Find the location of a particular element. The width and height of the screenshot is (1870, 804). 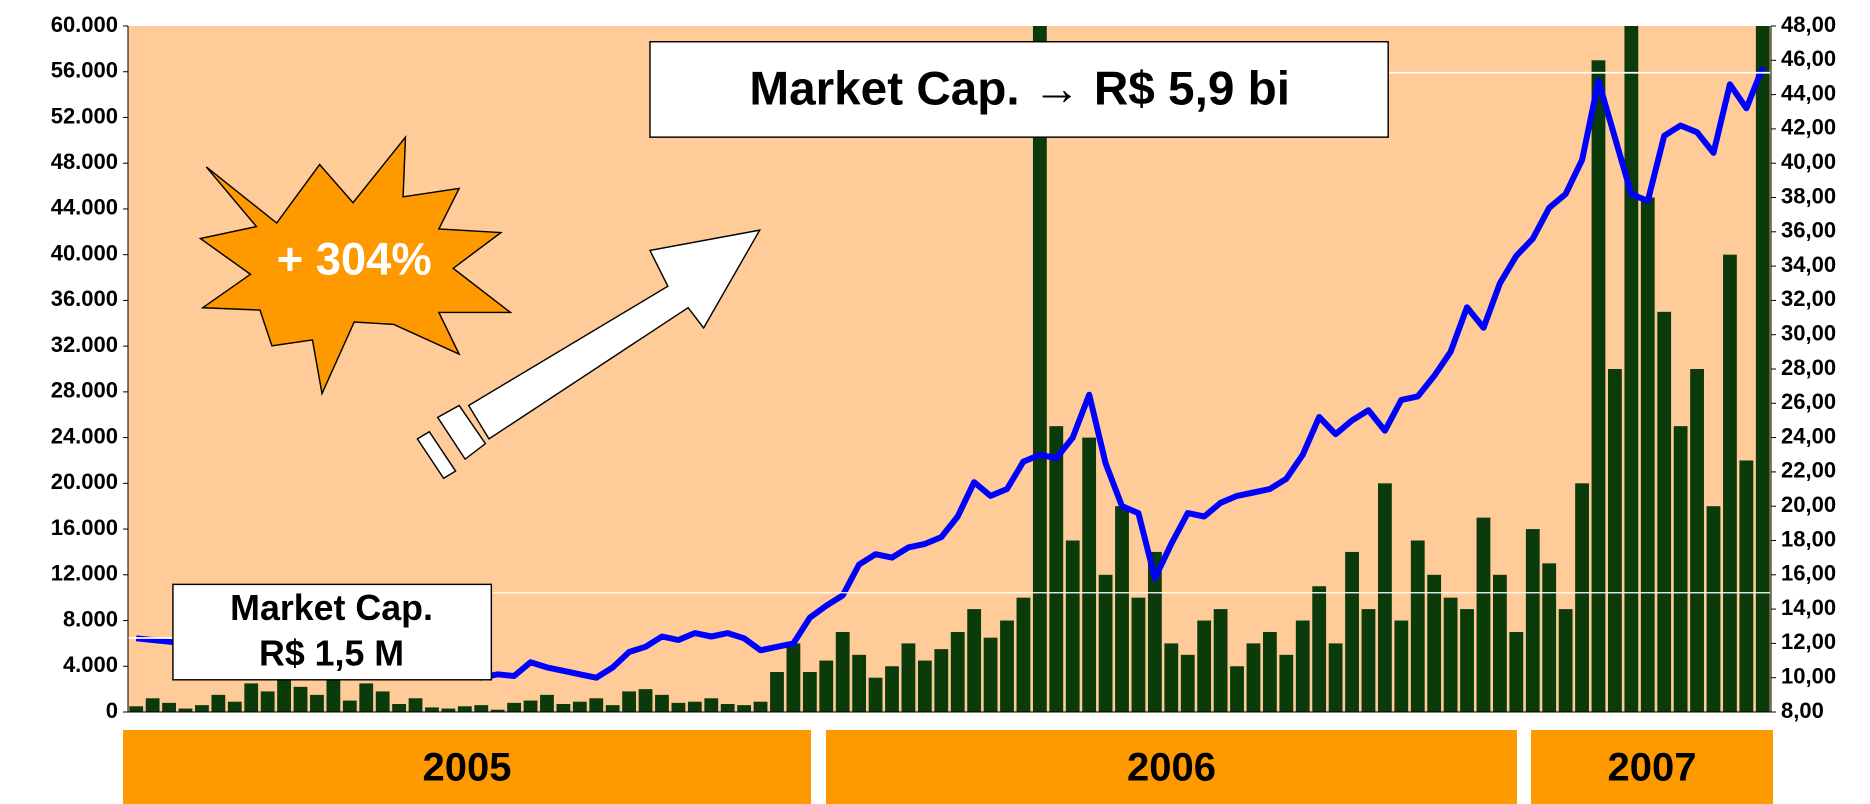

y-tick-label: 8.000 is located at coordinates (90, 618).